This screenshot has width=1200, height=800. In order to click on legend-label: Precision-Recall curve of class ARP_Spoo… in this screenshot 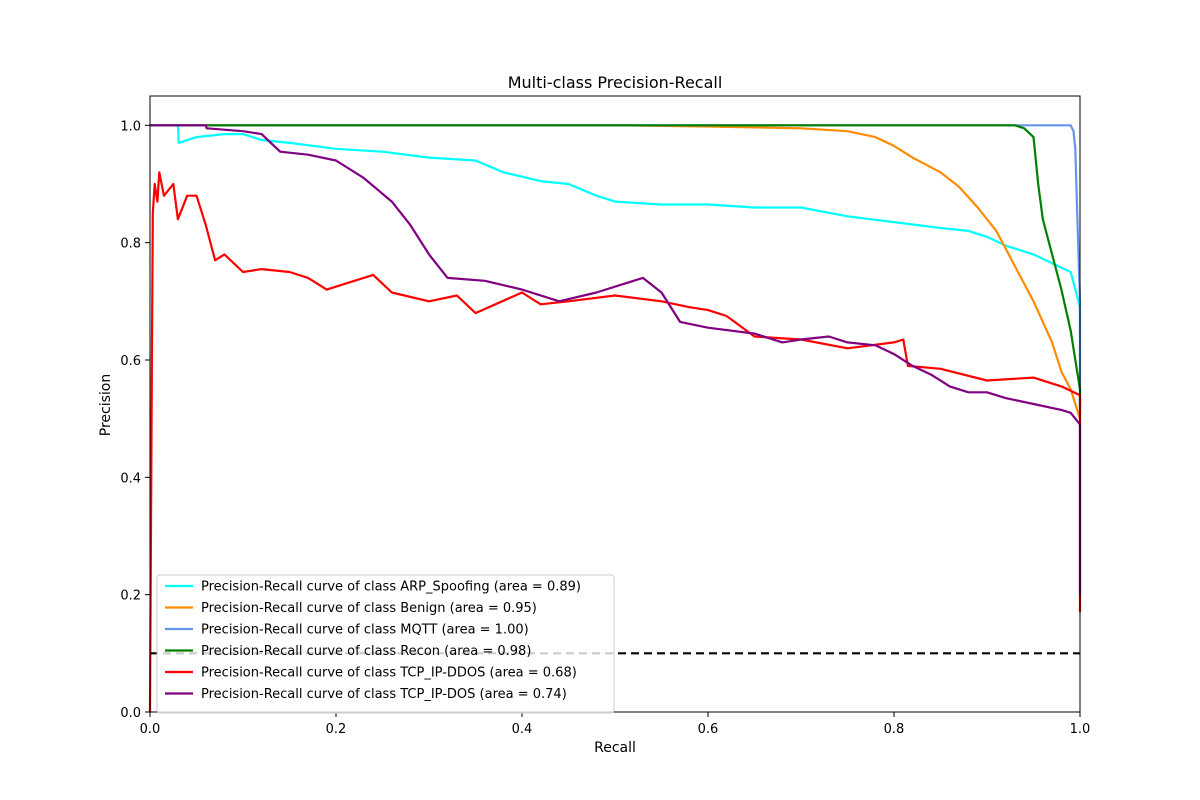, I will do `click(391, 587)`.